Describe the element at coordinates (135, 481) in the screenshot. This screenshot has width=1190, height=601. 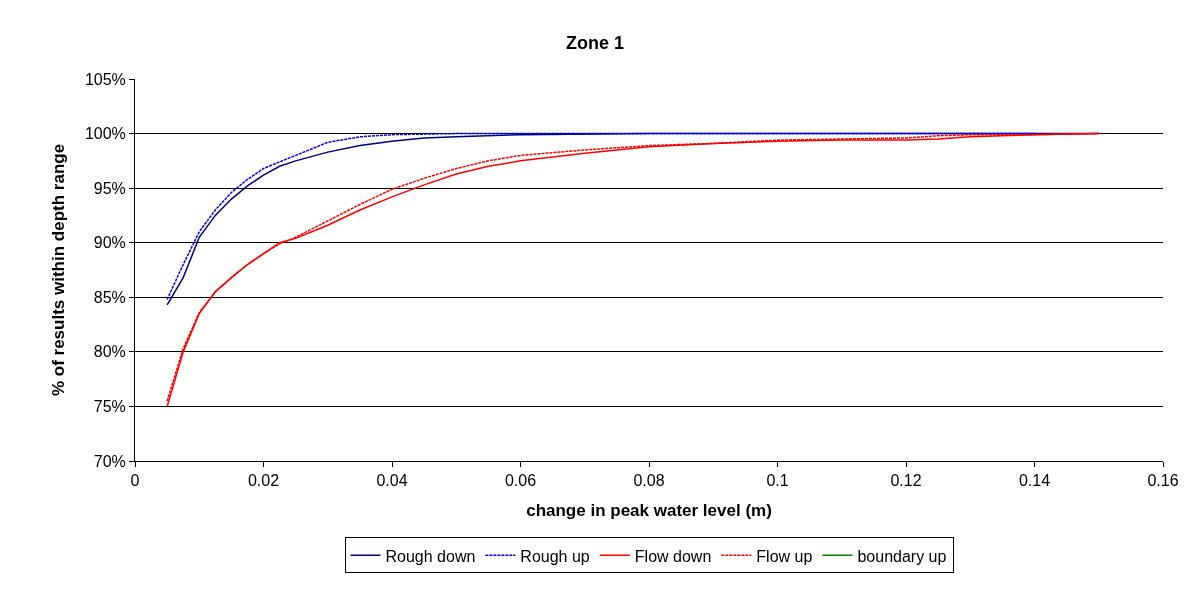
I see `x-tick-label: 0` at that location.